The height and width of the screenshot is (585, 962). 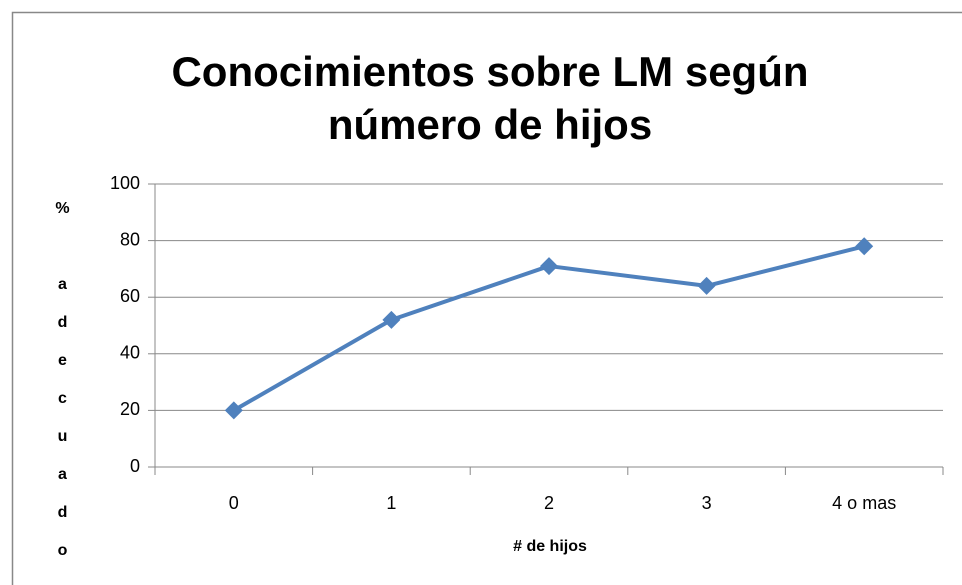 I want to click on y-tick-label: 40, so click(x=130, y=353).